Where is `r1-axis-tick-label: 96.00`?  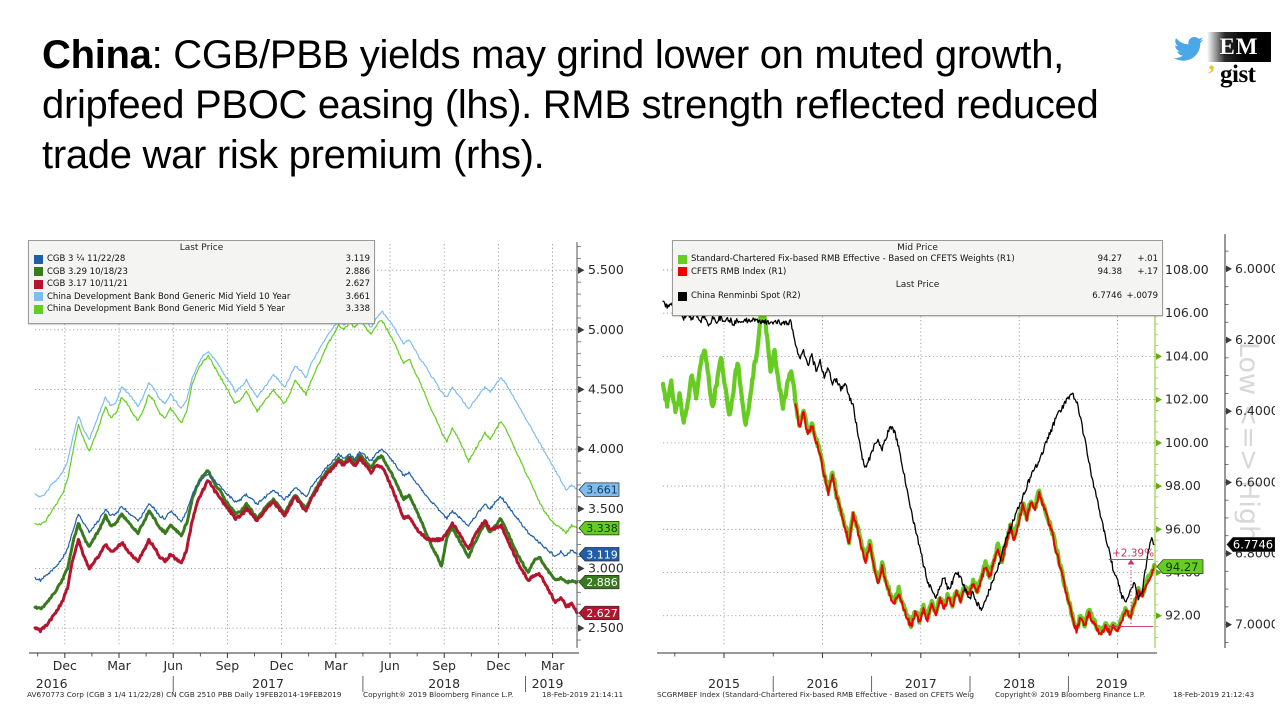 r1-axis-tick-label: 96.00 is located at coordinates (1183, 528).